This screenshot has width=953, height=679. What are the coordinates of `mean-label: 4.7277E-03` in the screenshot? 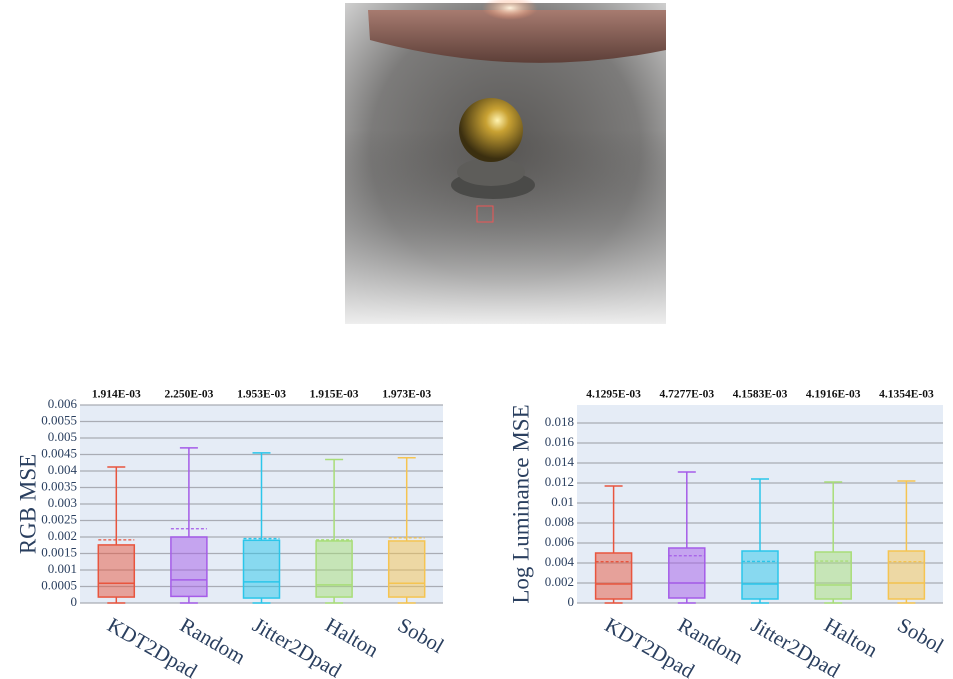 It's located at (686, 395).